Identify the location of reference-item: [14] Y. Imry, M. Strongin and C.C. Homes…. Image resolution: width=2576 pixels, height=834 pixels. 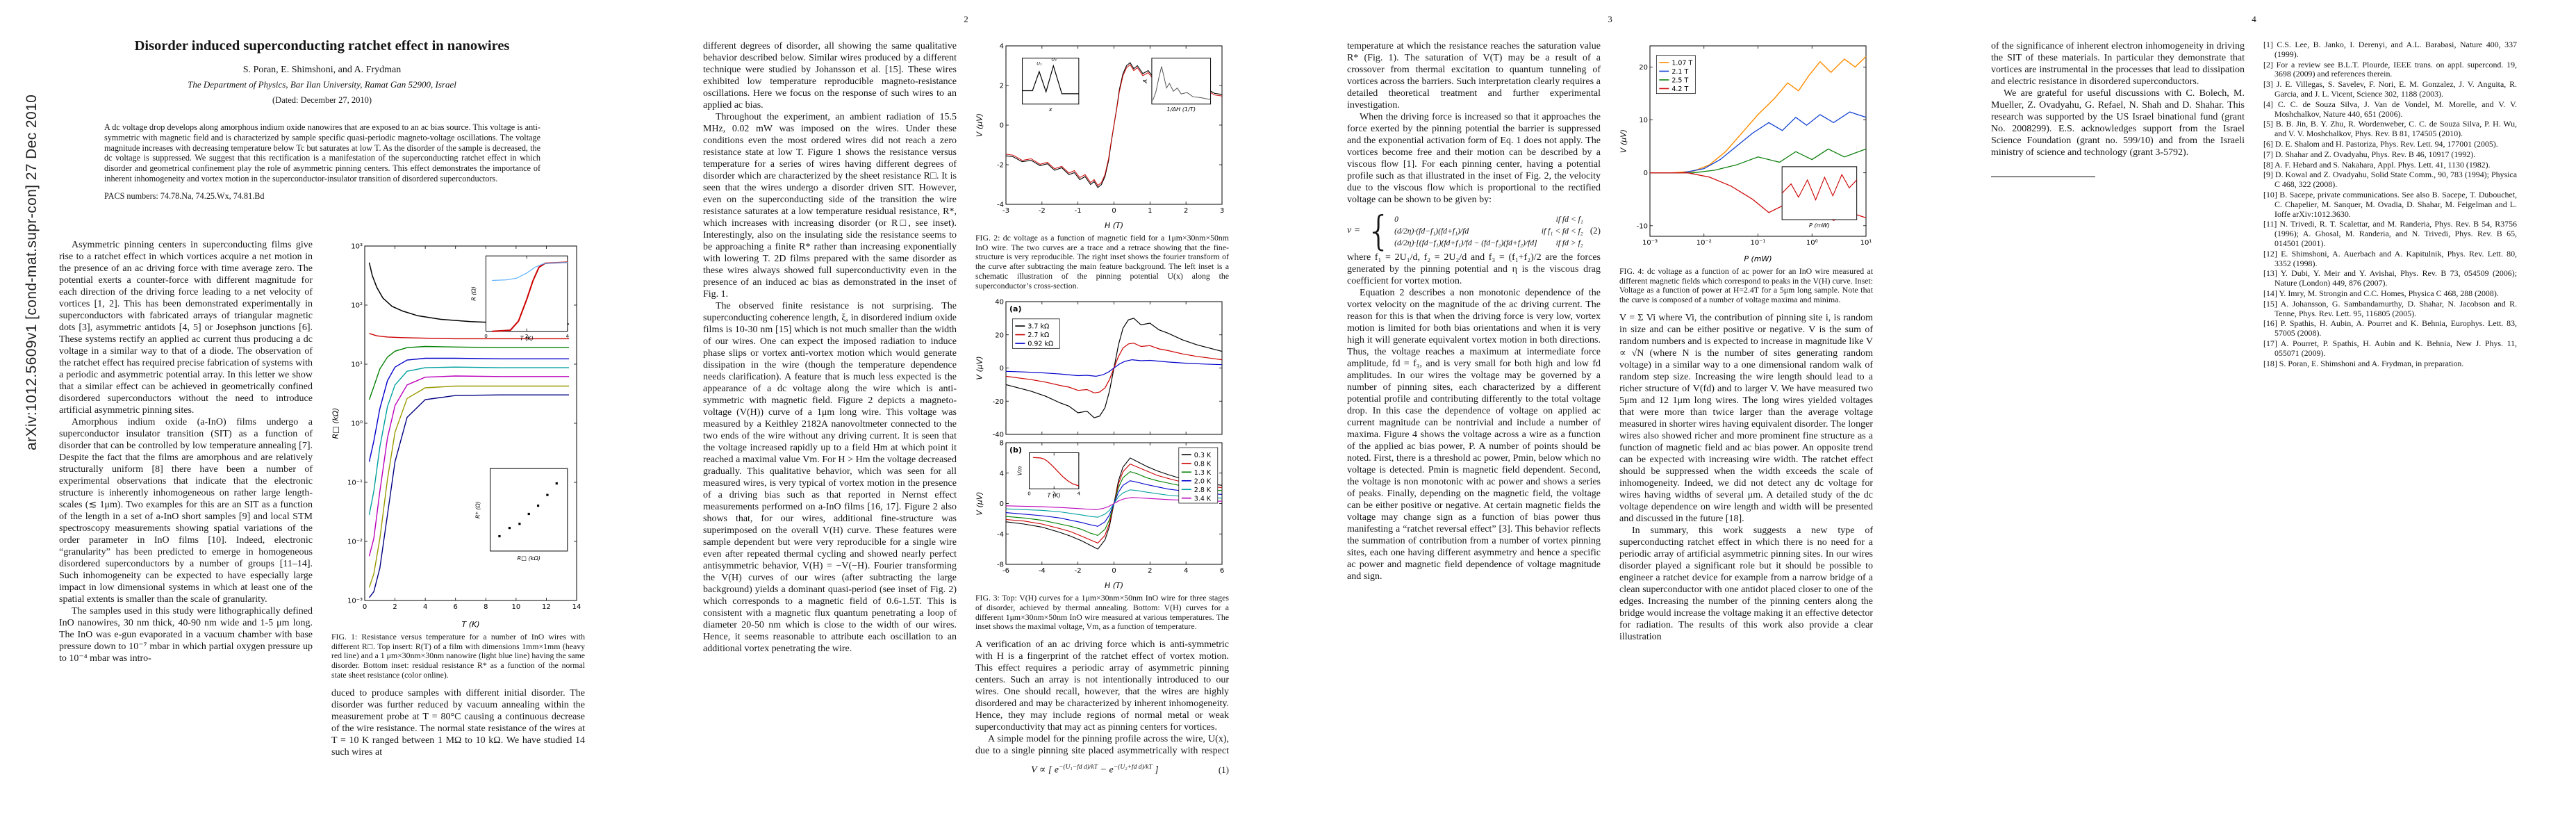
(2381, 293).